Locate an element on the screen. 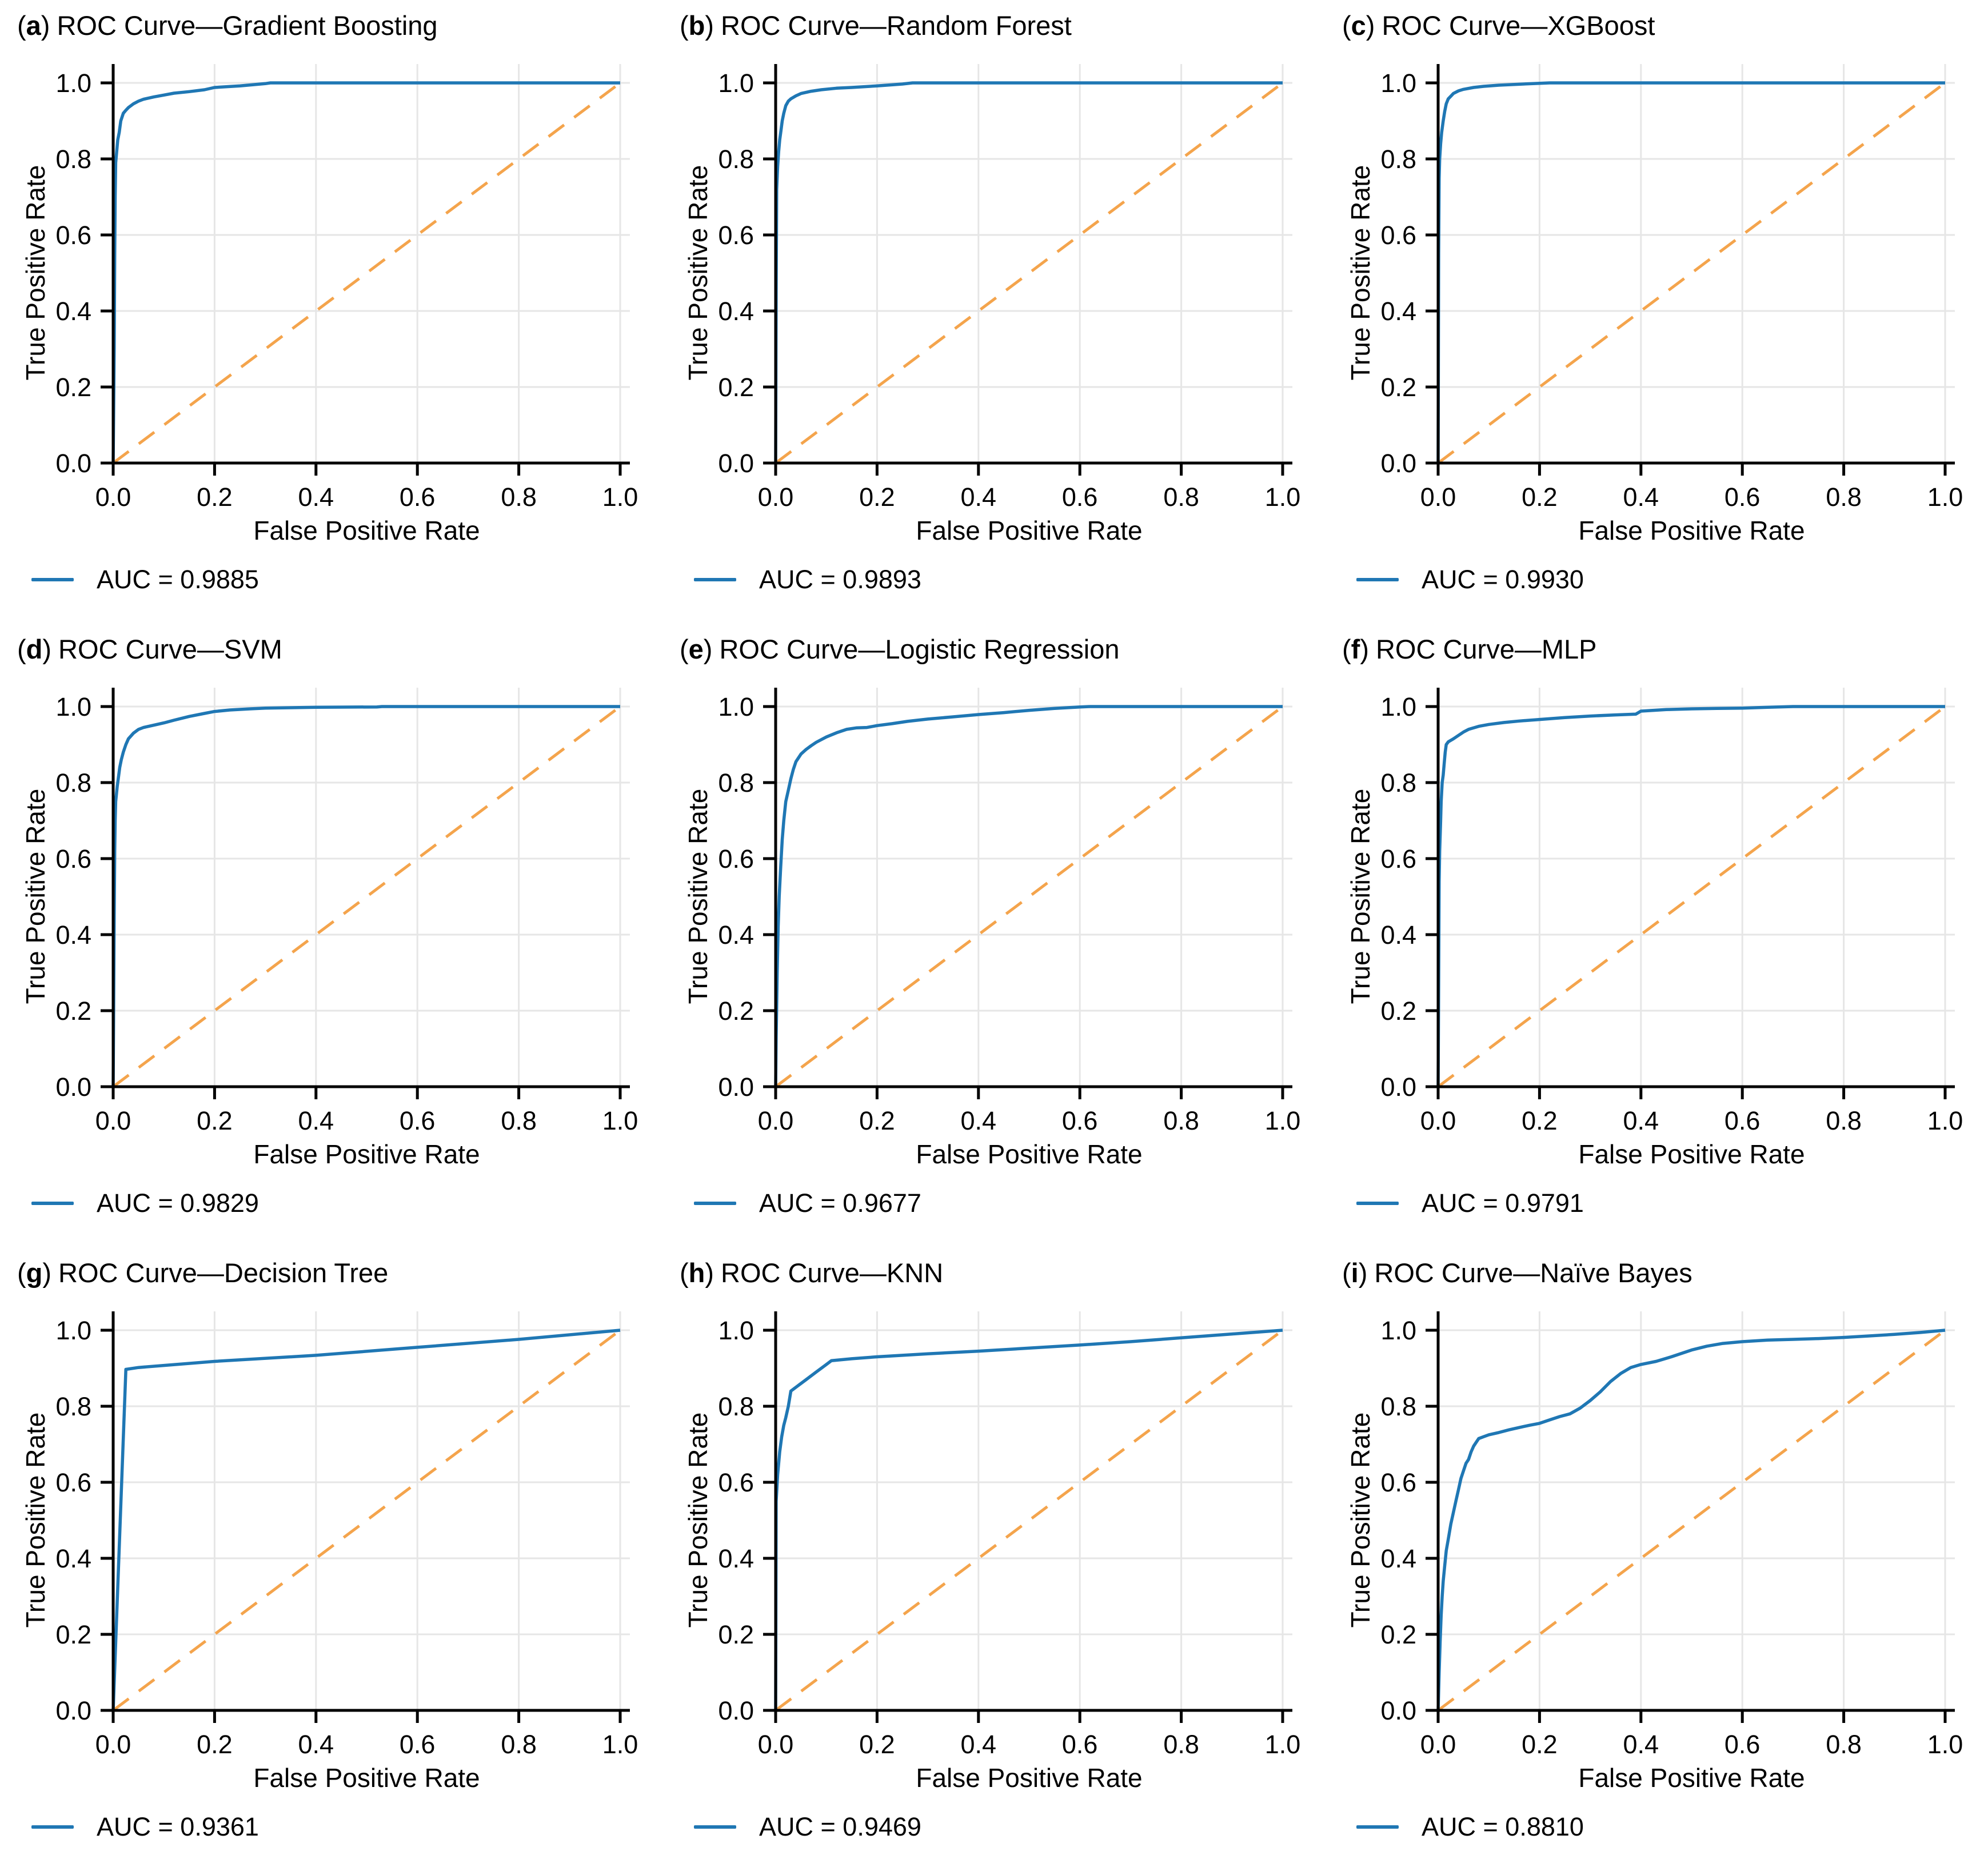  panel-title-text: ROC Curve—MLP is located at coordinates (1486, 649).